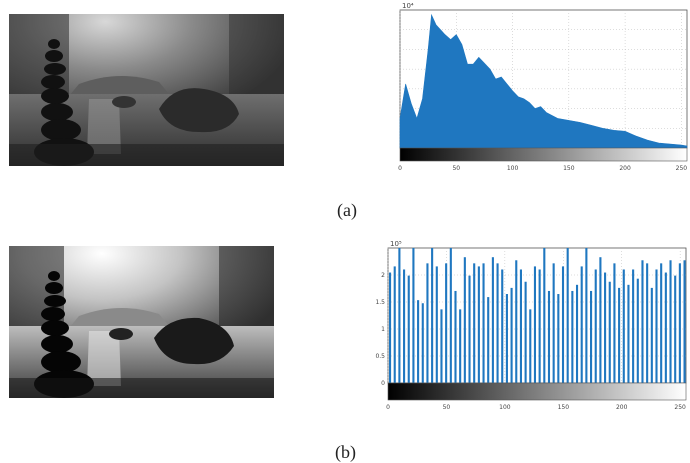 The width and height of the screenshot is (690, 463). What do you see at coordinates (543, 81) in the screenshot?
I see `histogram-area` at bounding box center [543, 81].